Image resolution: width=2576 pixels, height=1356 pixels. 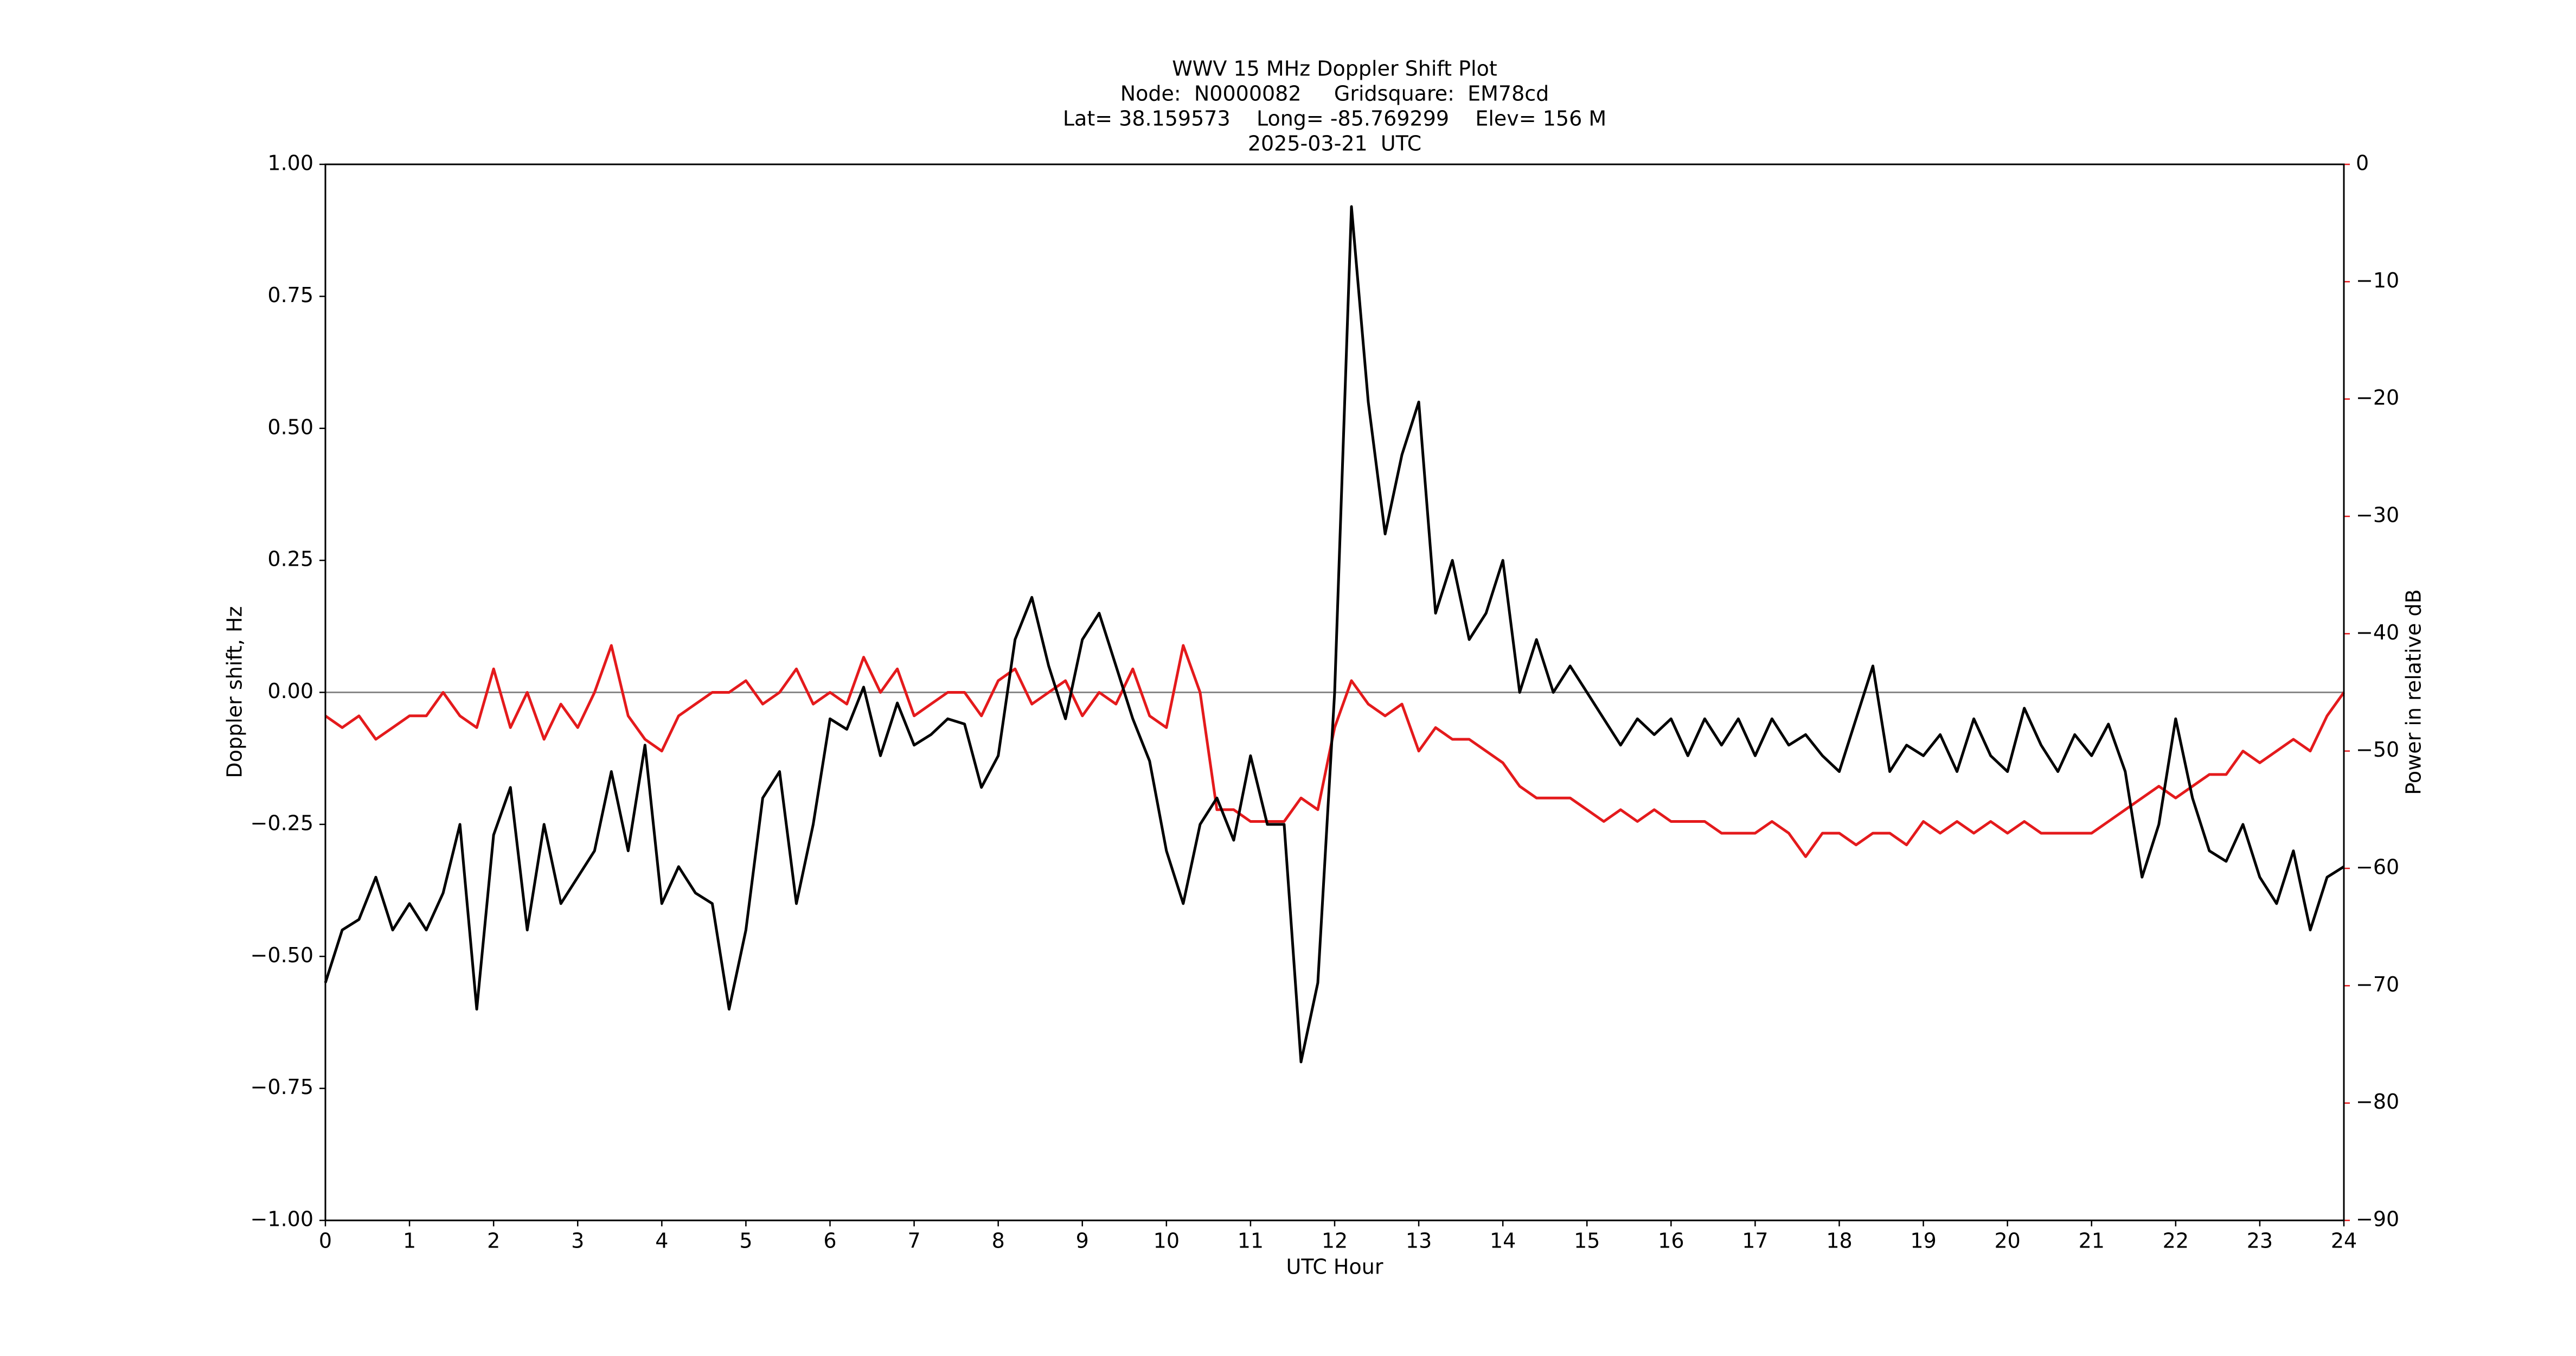 I want to click on x-tick-label: 13, so click(x=1419, y=1241).